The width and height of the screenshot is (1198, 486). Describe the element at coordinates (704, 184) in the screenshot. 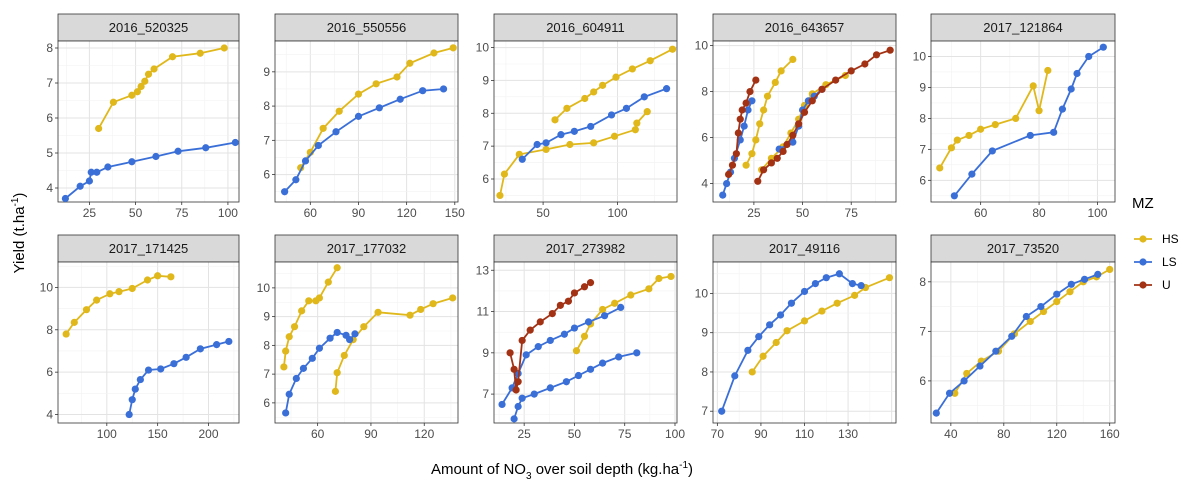

I see `y-tick-label: 4` at that location.